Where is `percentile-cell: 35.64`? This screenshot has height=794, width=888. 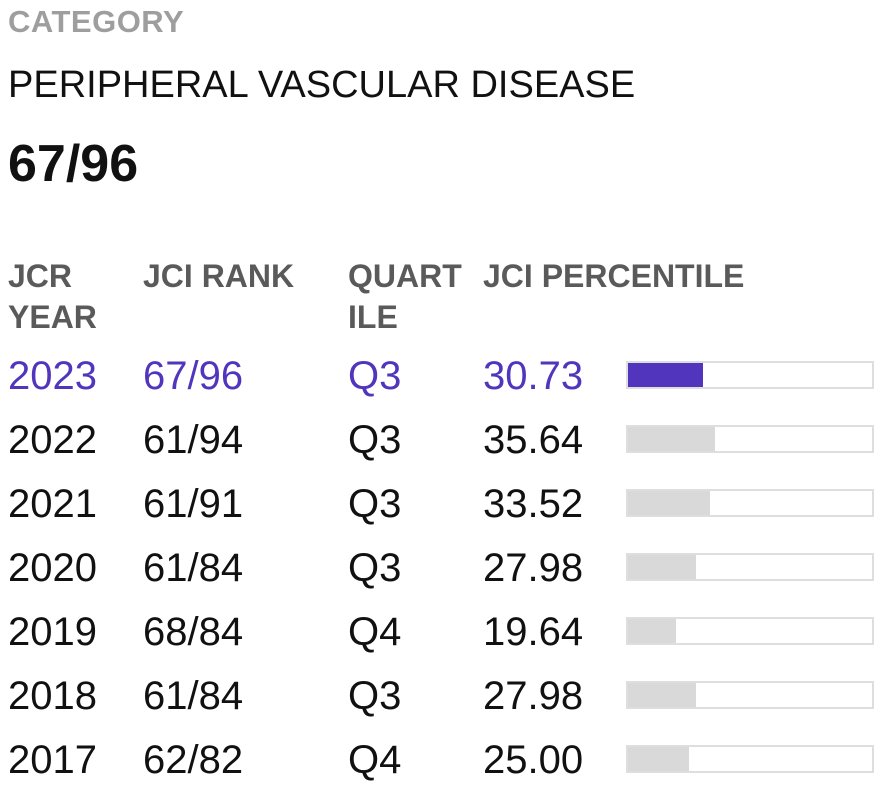 percentile-cell: 35.64 is located at coordinates (533, 440).